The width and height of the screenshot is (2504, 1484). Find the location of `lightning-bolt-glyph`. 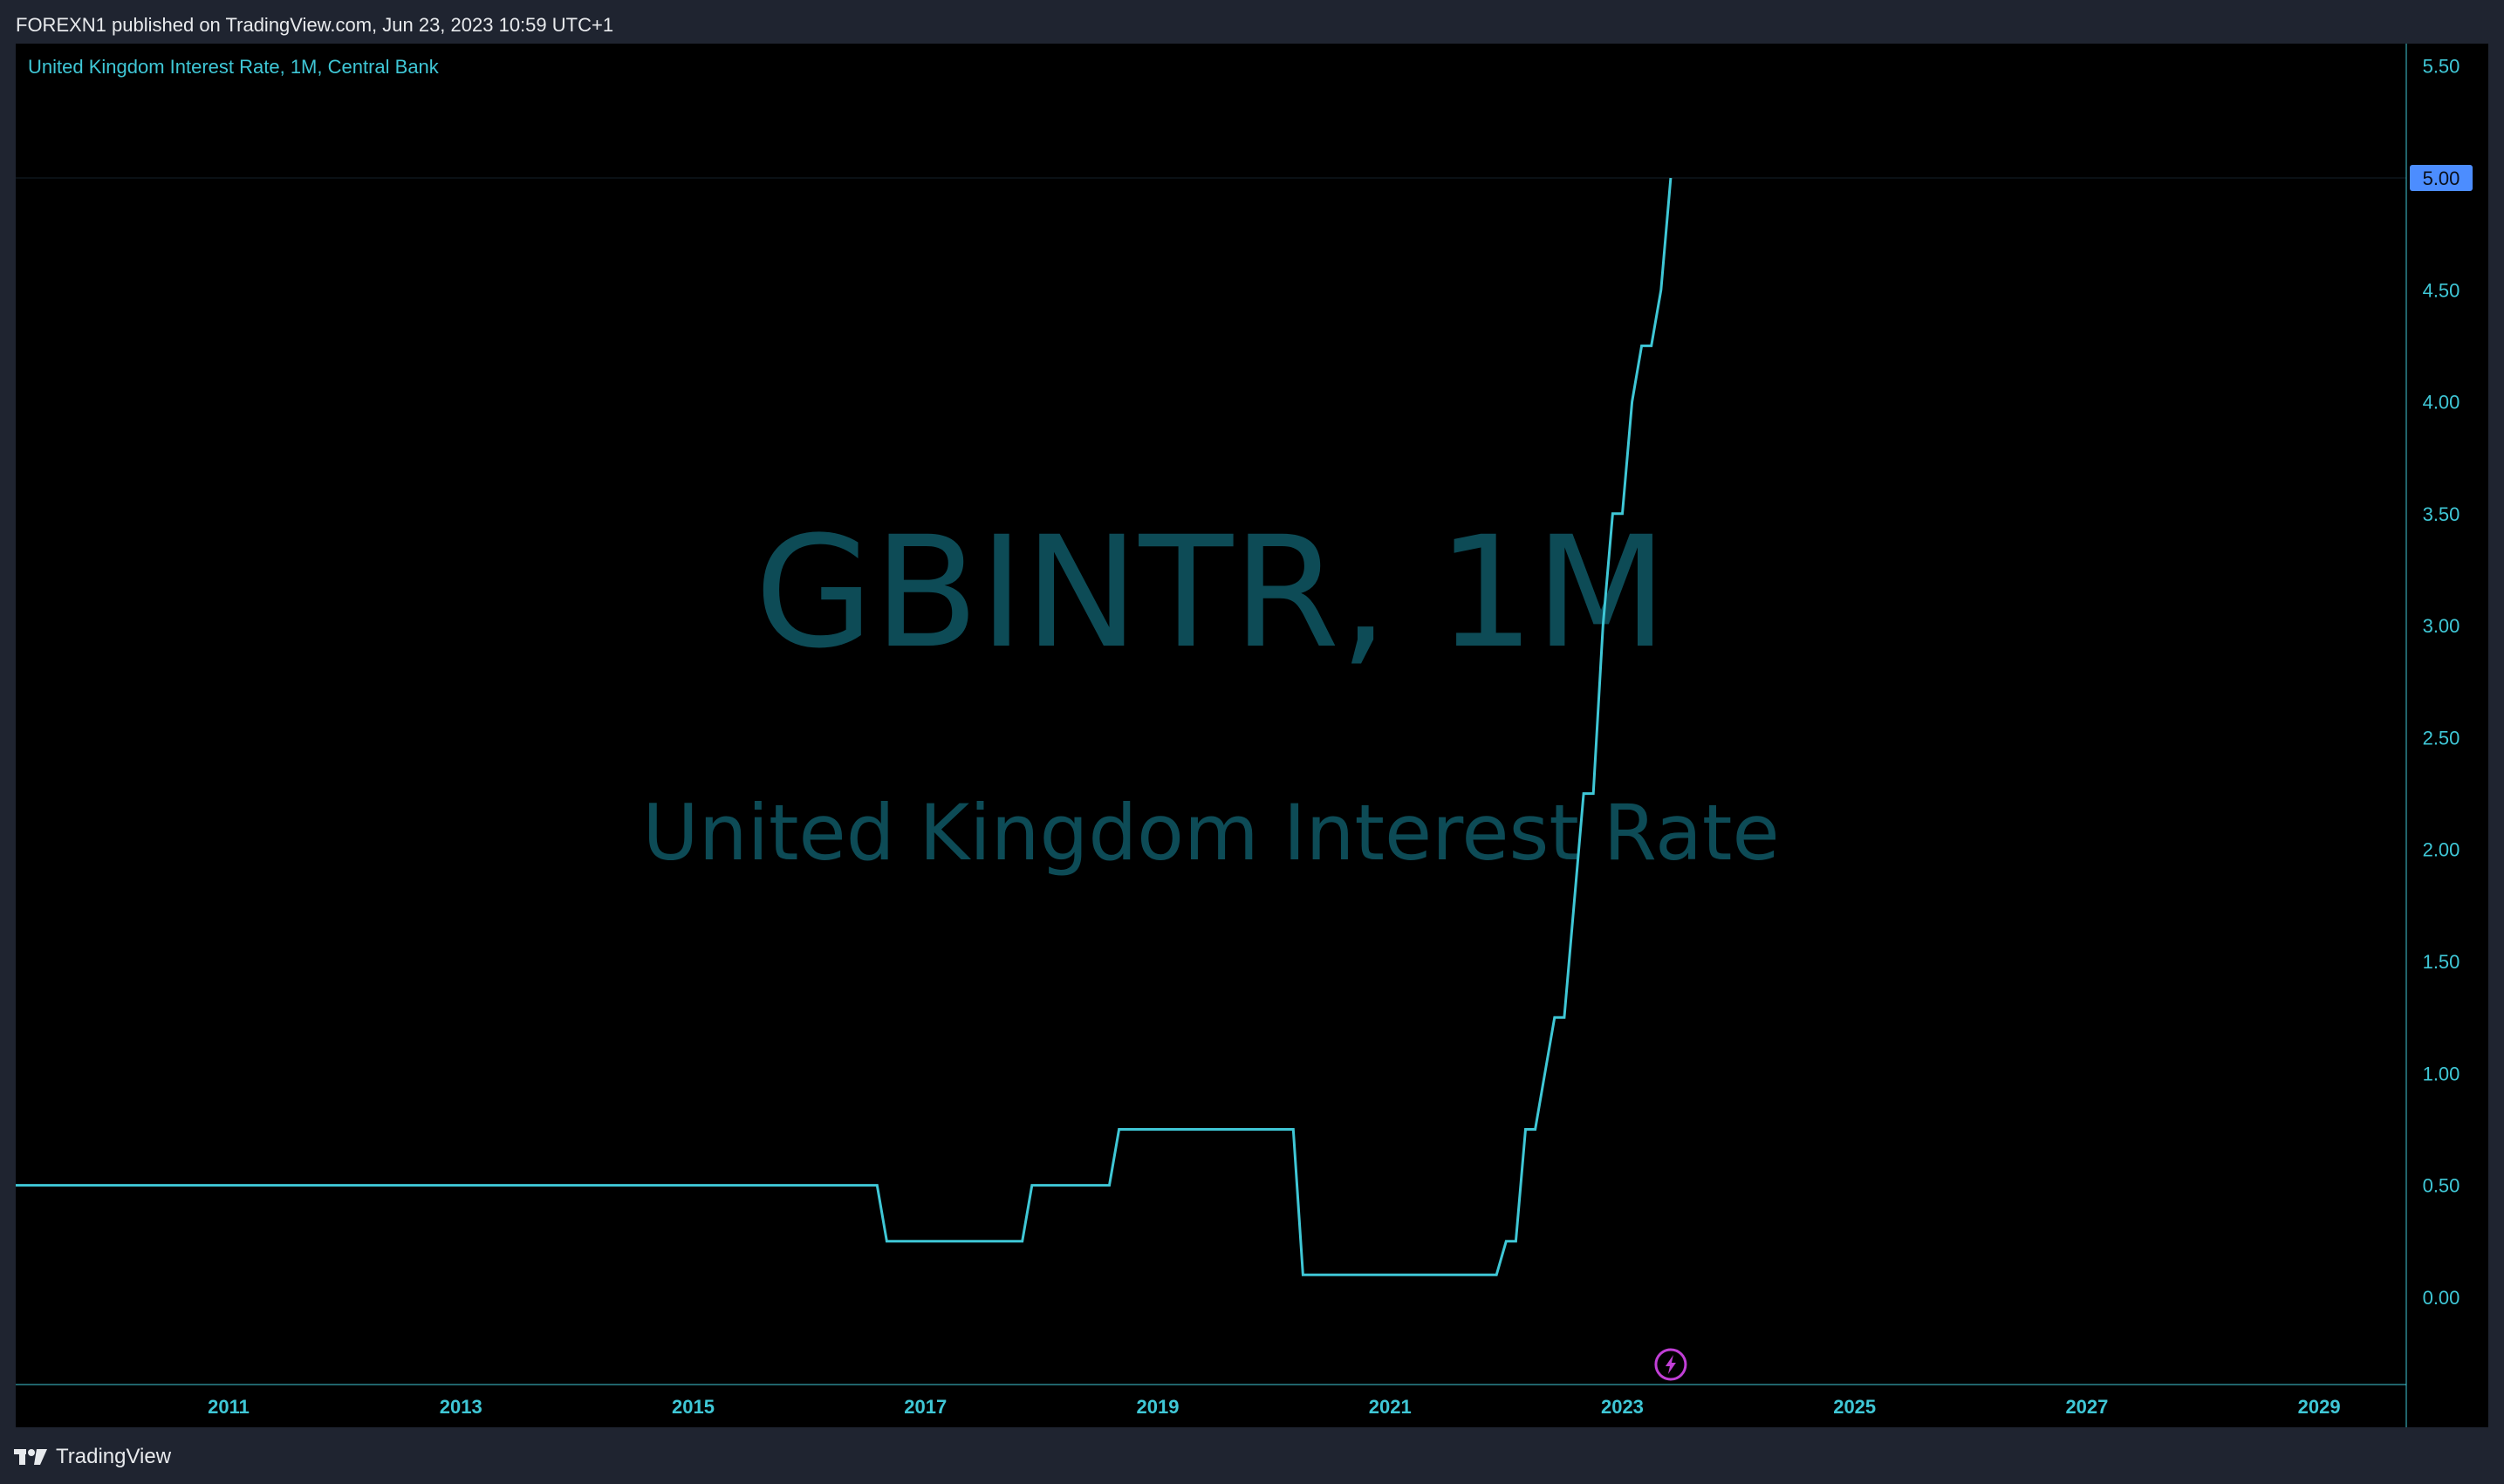

lightning-bolt-glyph is located at coordinates (1670, 1364).